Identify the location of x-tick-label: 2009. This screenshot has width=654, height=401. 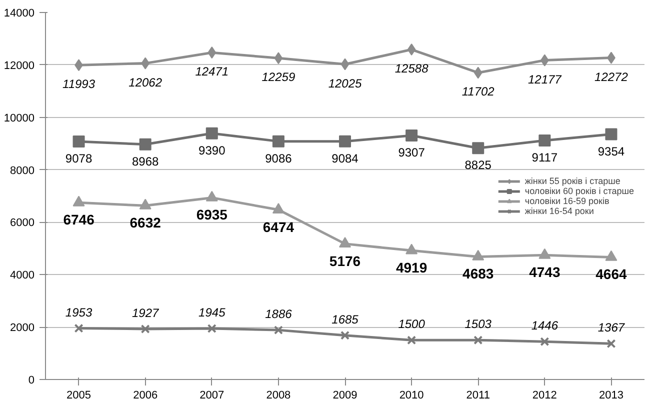
(345, 395).